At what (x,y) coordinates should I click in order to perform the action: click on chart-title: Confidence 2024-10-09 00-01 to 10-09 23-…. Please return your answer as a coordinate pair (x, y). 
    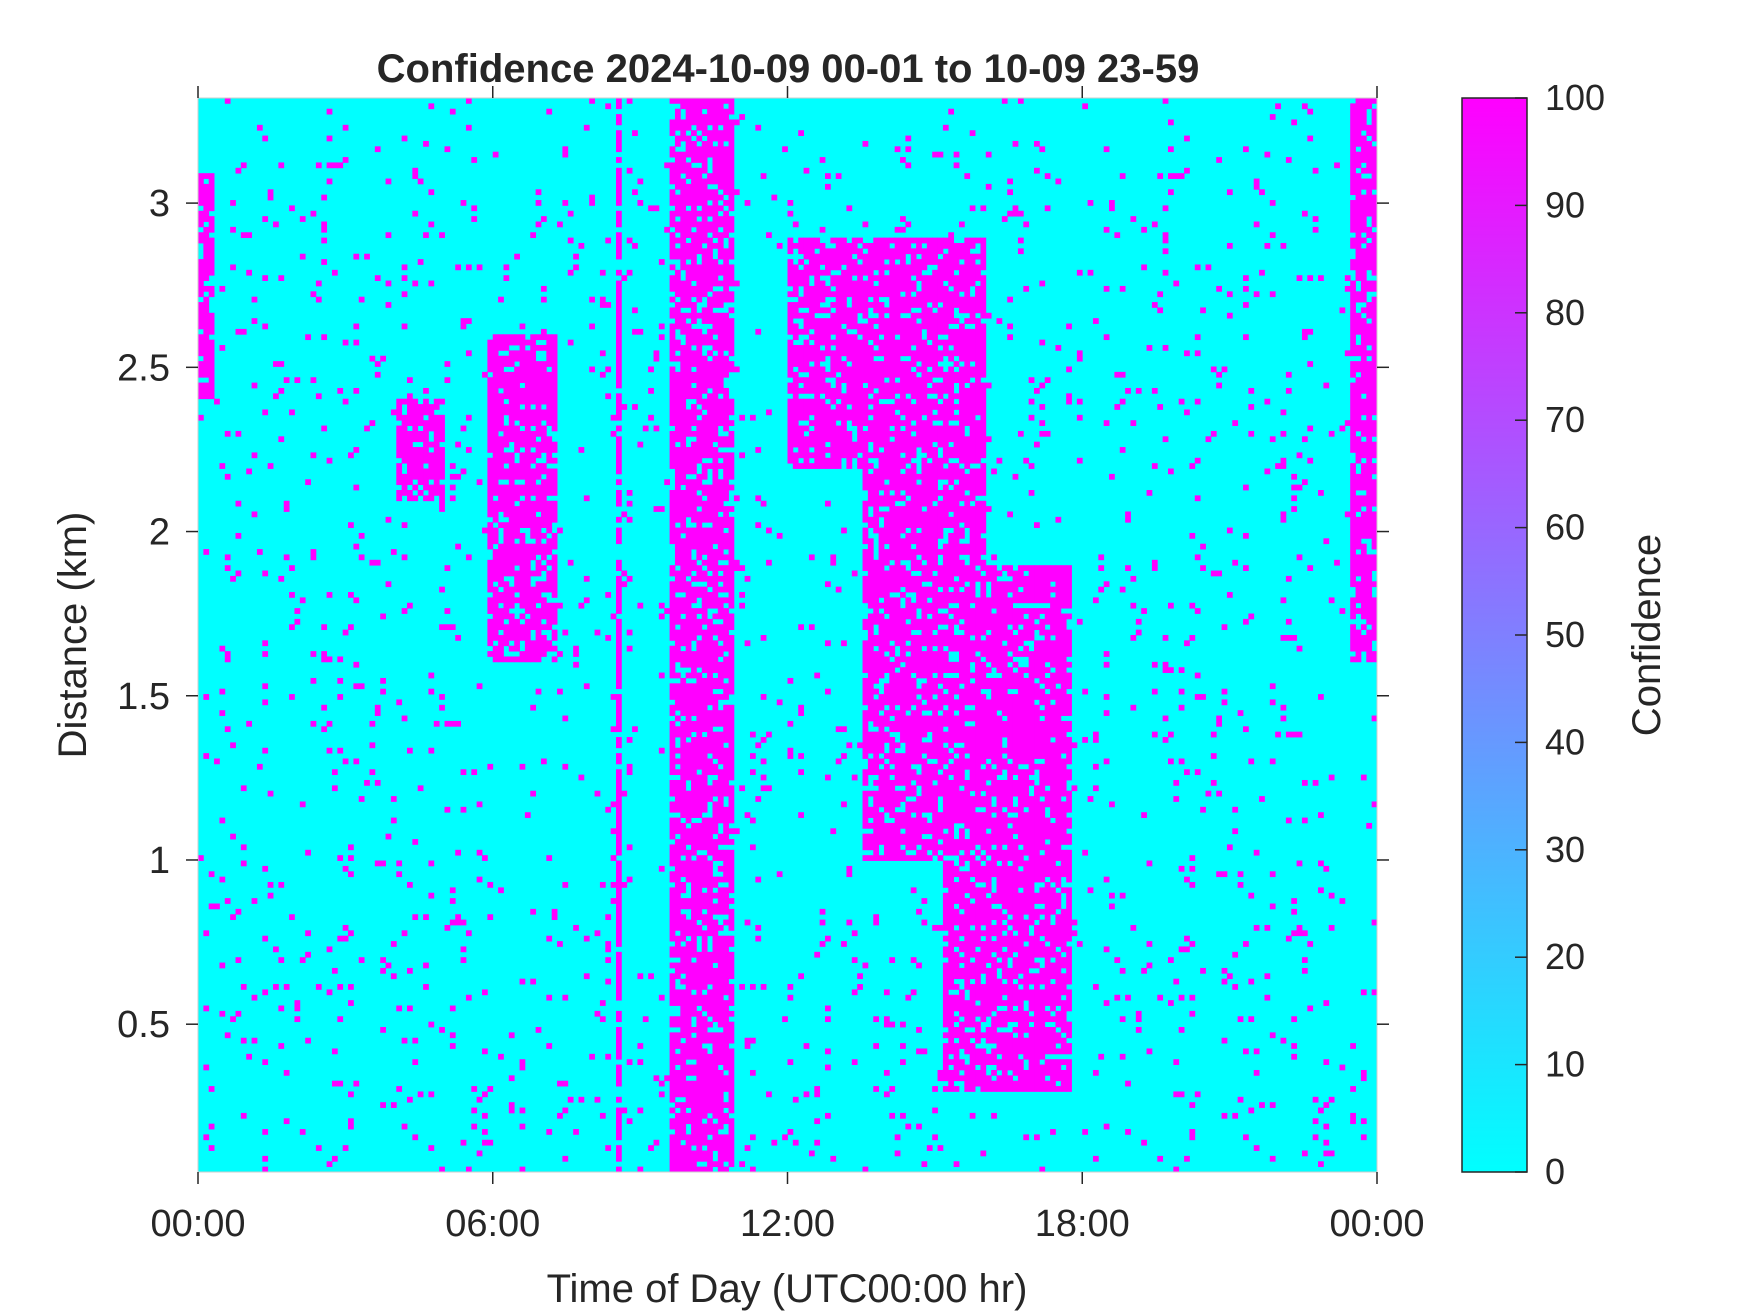
    Looking at the image, I should click on (788, 69).